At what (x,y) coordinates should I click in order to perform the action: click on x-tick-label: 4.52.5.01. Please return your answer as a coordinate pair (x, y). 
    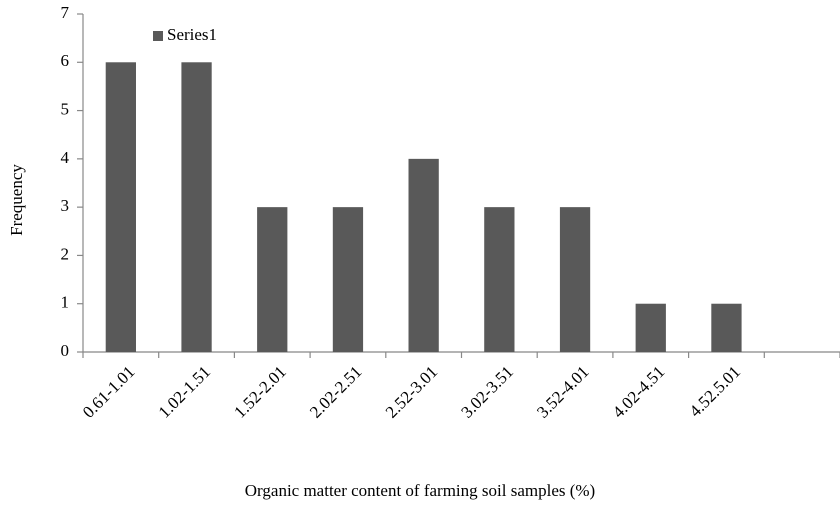
    Looking at the image, I should click on (715, 391).